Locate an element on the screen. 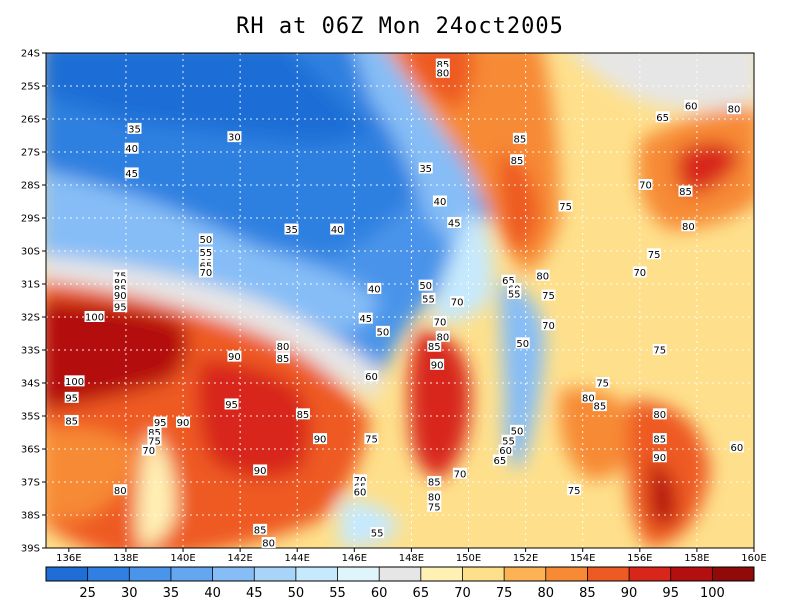  y-tick-label: 36S is located at coordinates (30, 450).